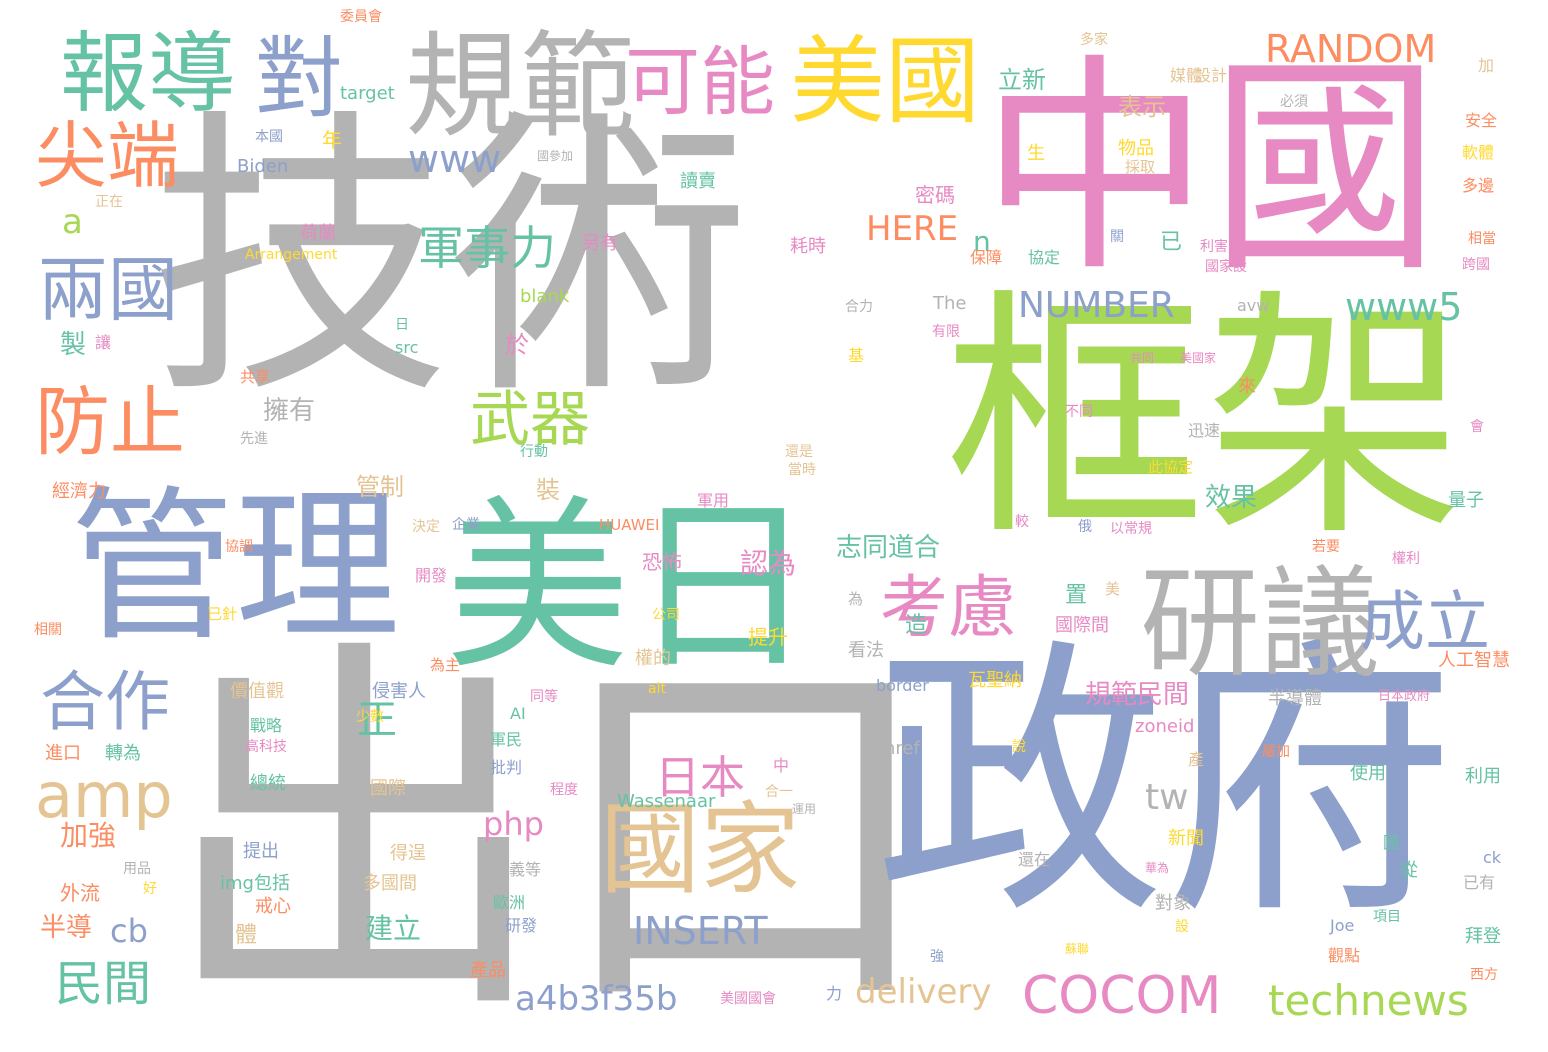  Describe the element at coordinates (103, 984) in the screenshot. I see `cloud-word: 民間` at that location.